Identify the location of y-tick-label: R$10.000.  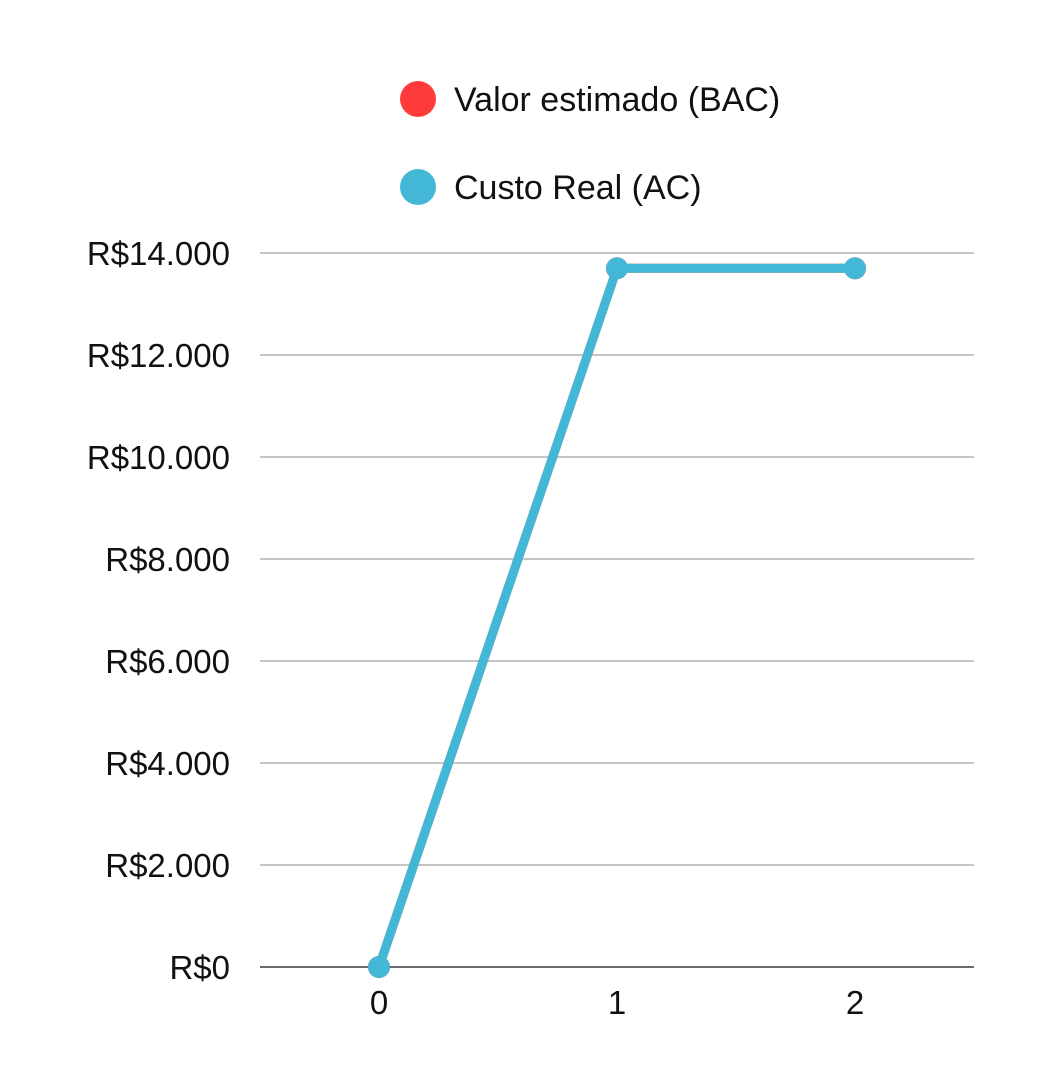
(158, 457).